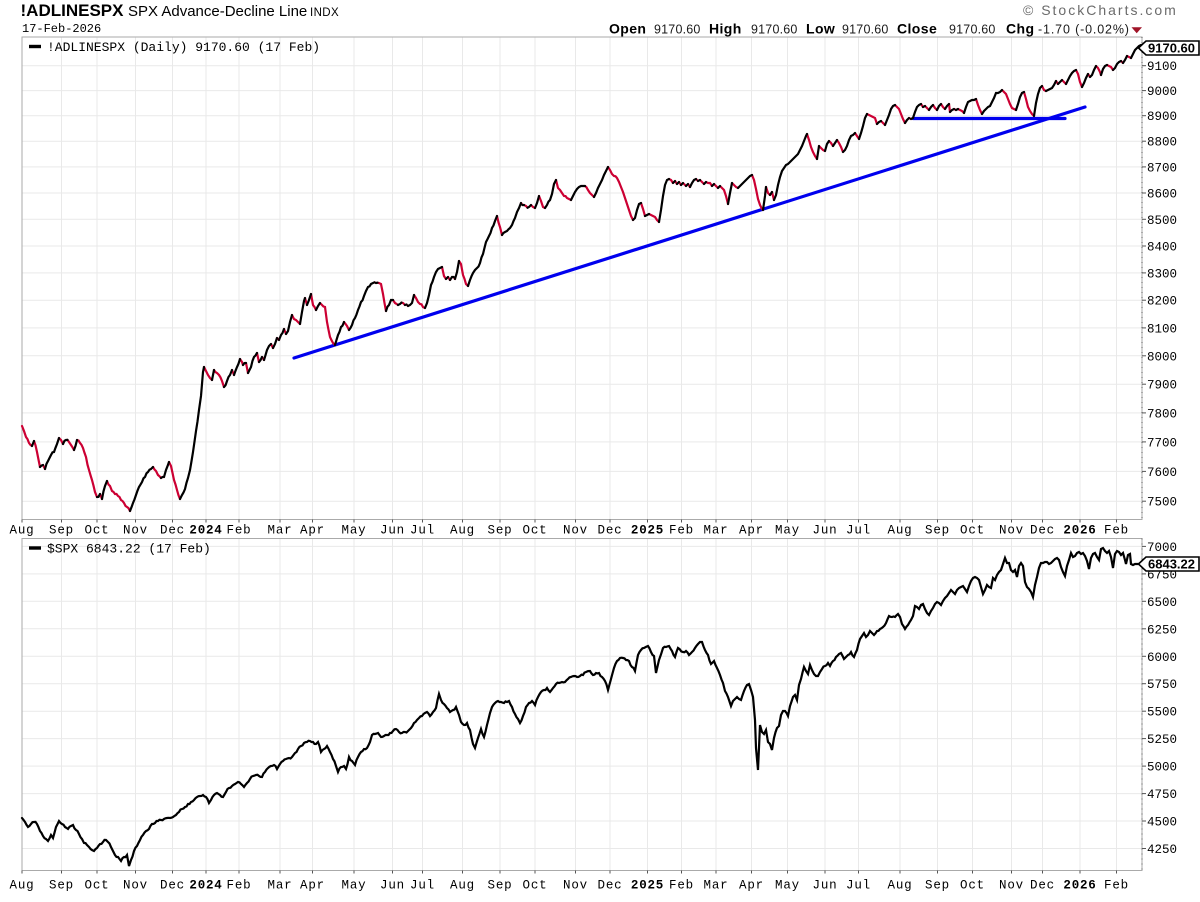  What do you see at coordinates (129, 549) in the screenshot?
I see `svg-text: $SPX 6843.22 (17 Feb)` at bounding box center [129, 549].